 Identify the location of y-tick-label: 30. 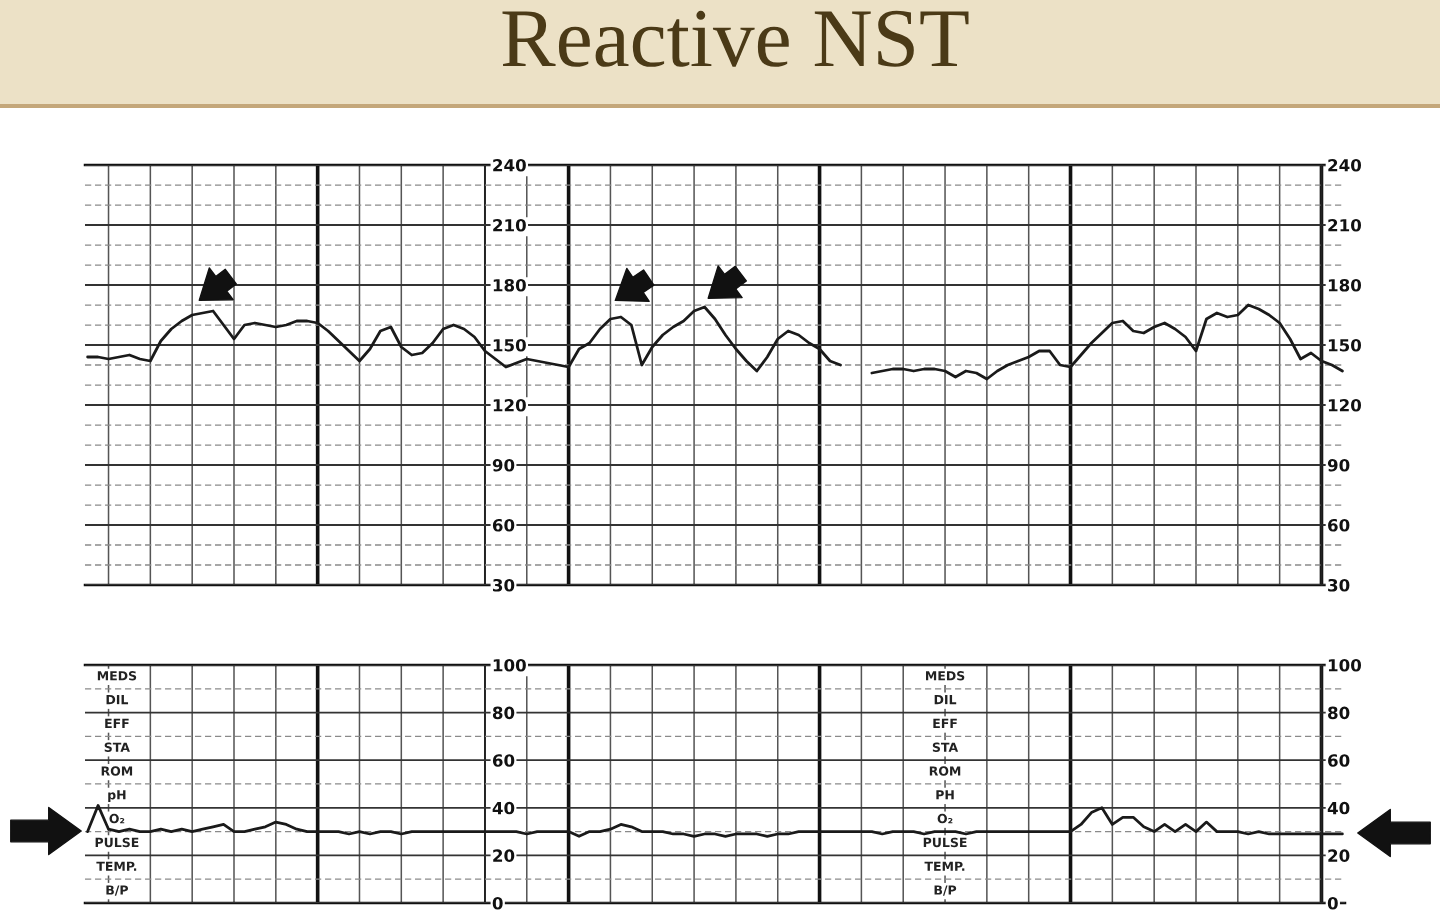
(504, 585).